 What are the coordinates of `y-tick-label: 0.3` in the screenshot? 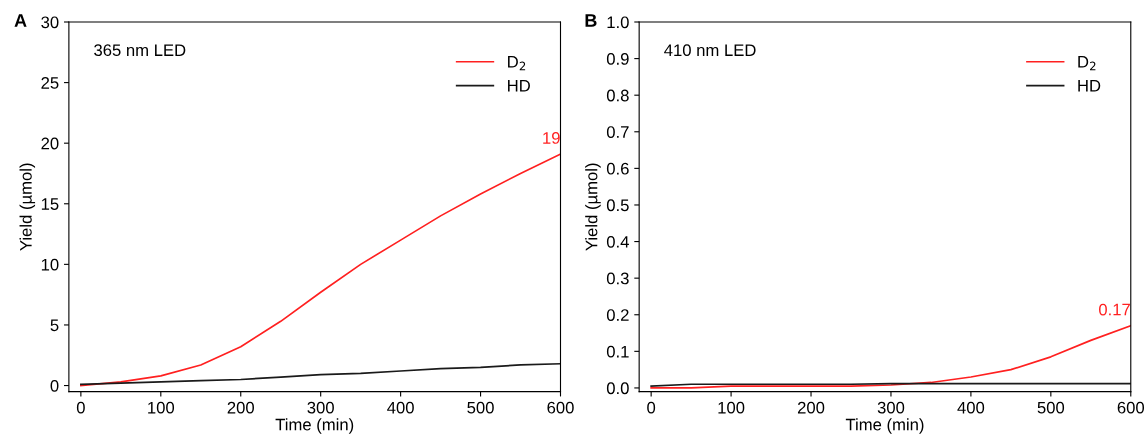 It's located at (617, 278).